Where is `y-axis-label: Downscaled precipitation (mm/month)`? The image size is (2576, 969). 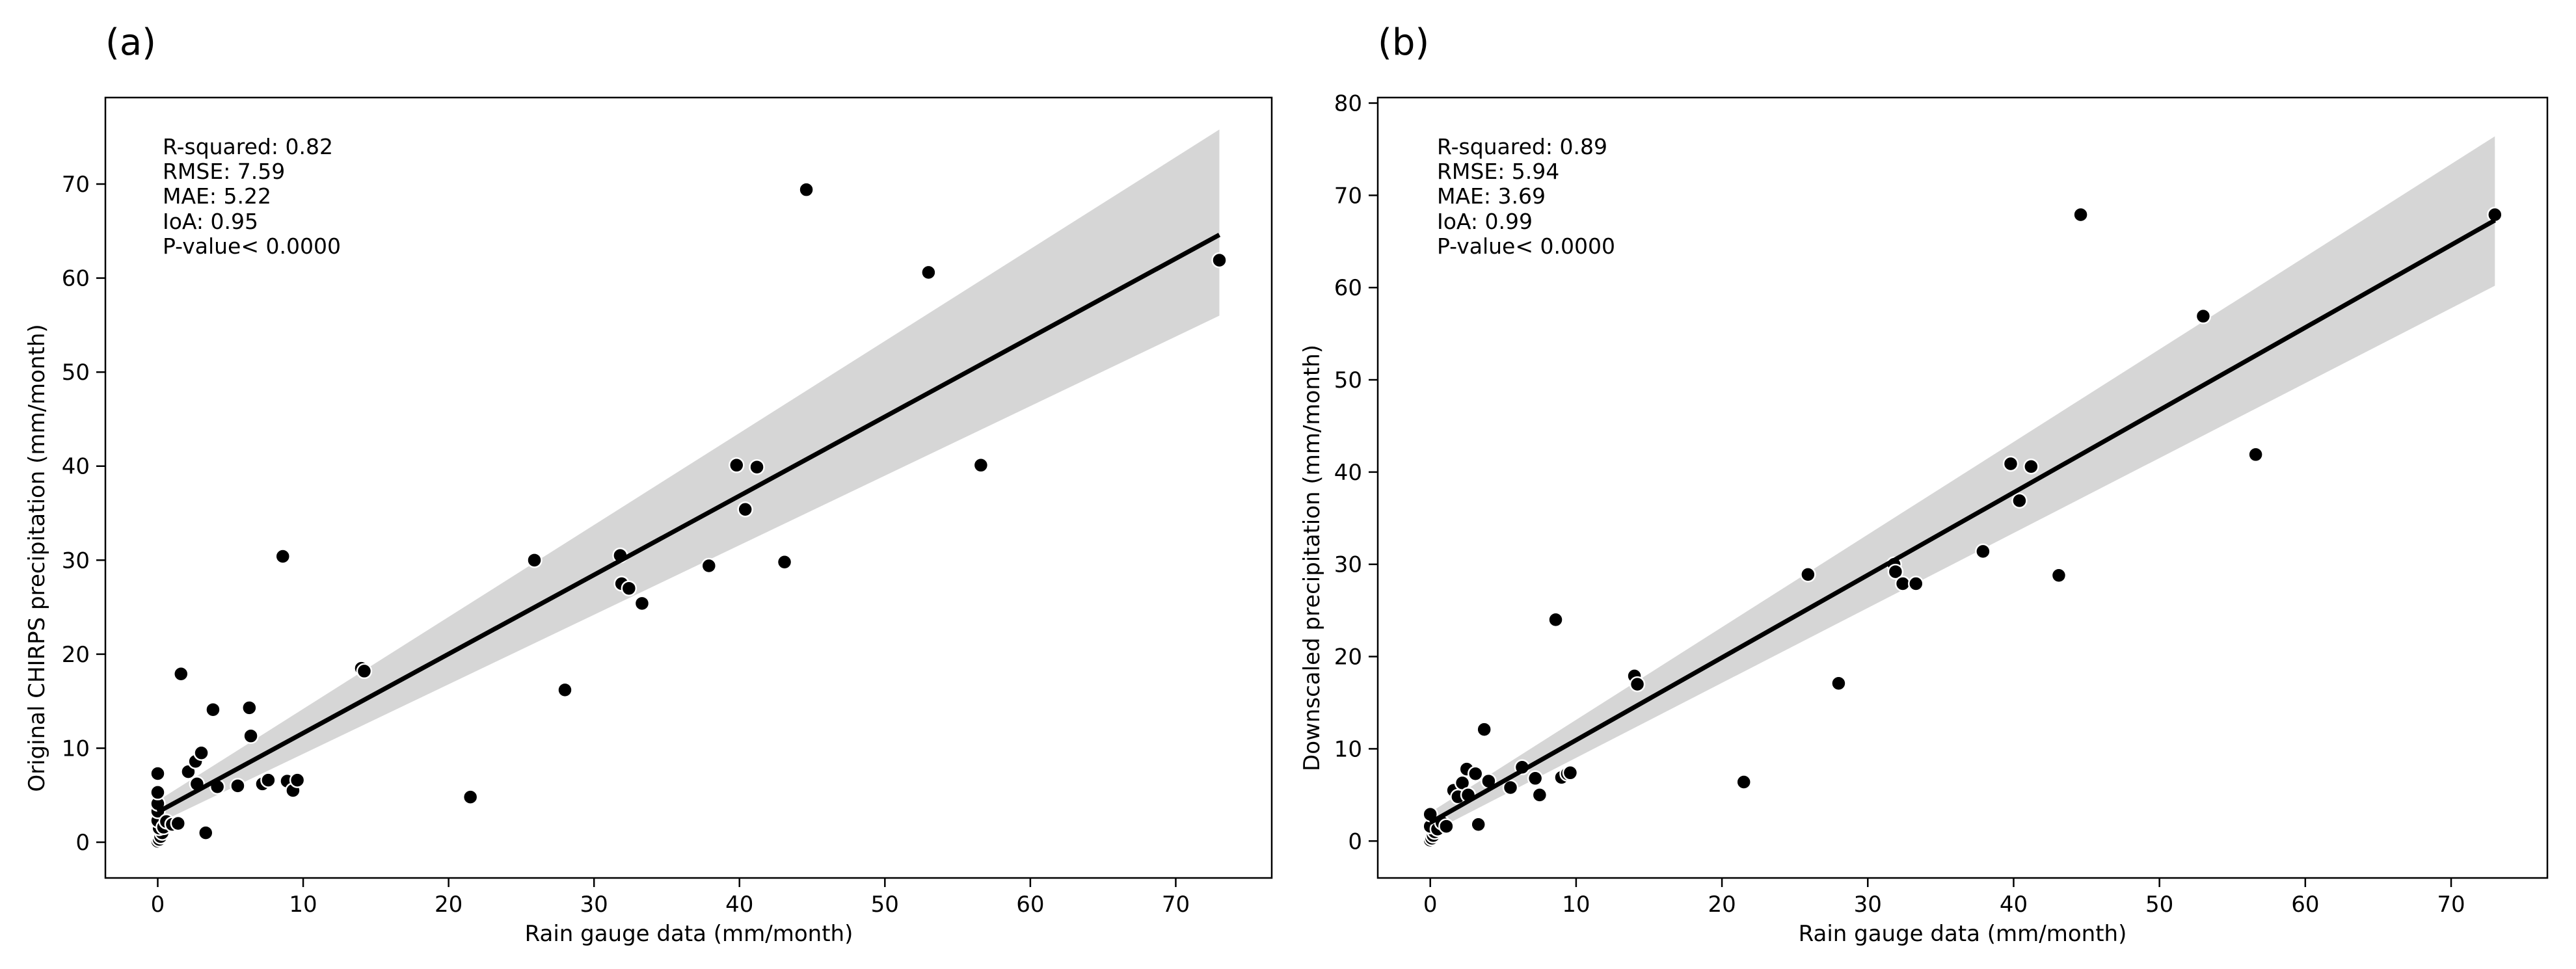
y-axis-label: Downscaled precipitation (mm/month) is located at coordinates (1312, 558).